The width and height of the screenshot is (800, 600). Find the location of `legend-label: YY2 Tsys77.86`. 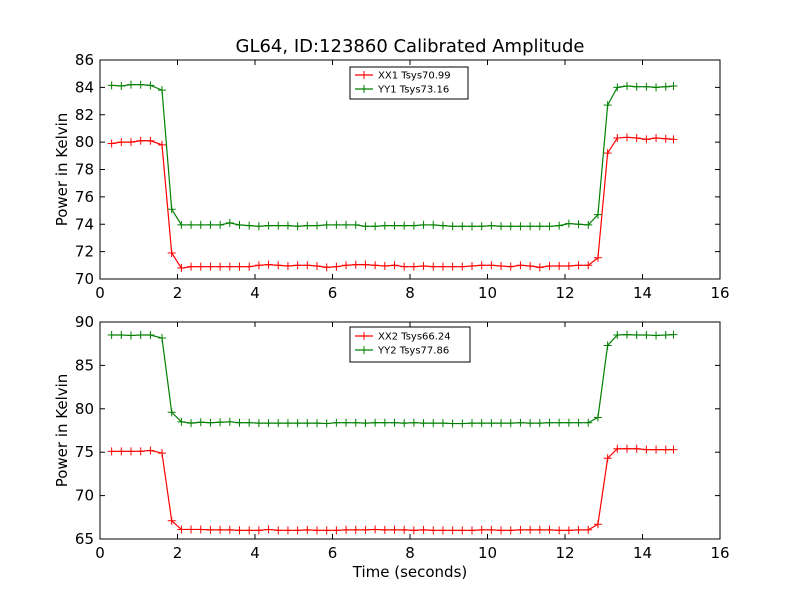

legend-label: YY2 Tsys77.86 is located at coordinates (413, 351).